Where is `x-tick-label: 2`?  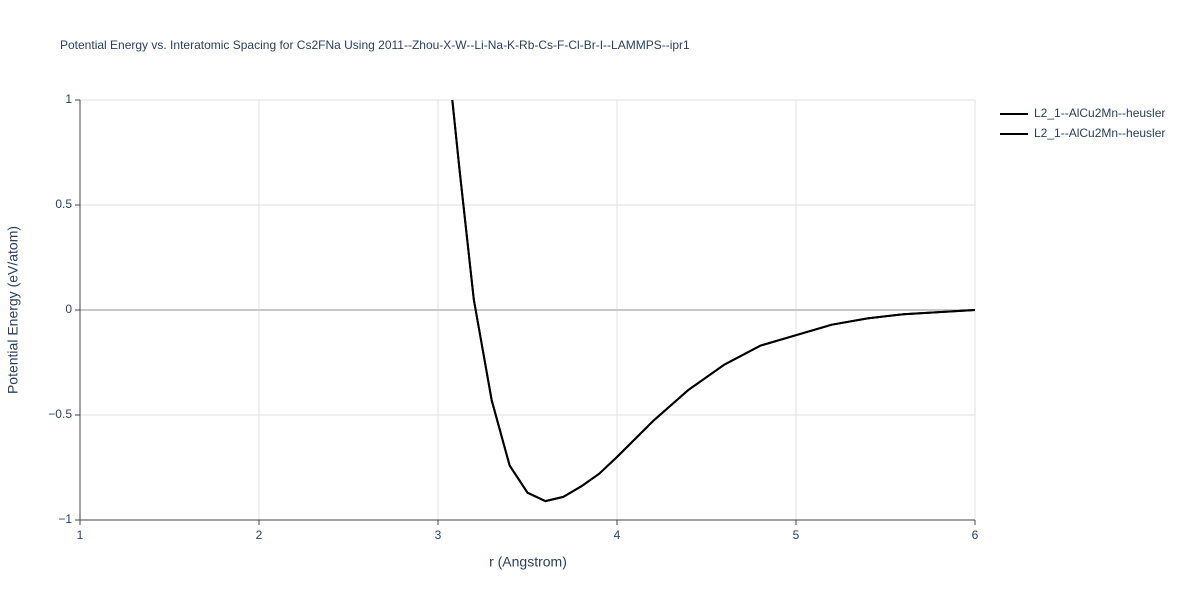 x-tick-label: 2 is located at coordinates (259, 535).